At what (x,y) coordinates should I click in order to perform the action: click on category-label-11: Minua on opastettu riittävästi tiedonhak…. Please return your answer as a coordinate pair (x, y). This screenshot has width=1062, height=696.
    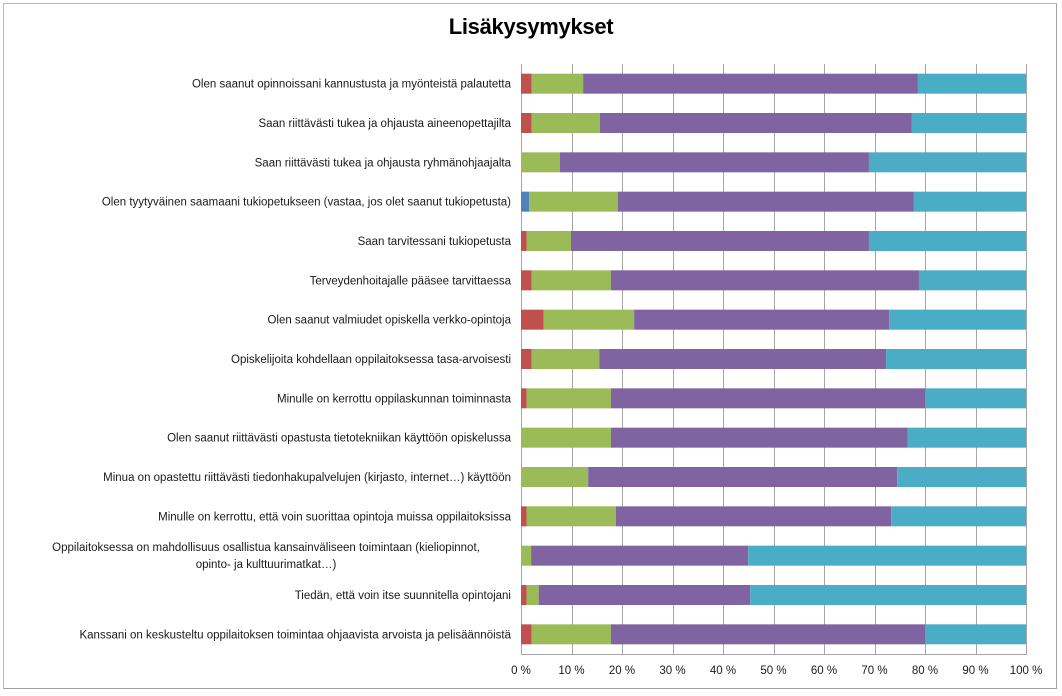
    Looking at the image, I should click on (307, 478).